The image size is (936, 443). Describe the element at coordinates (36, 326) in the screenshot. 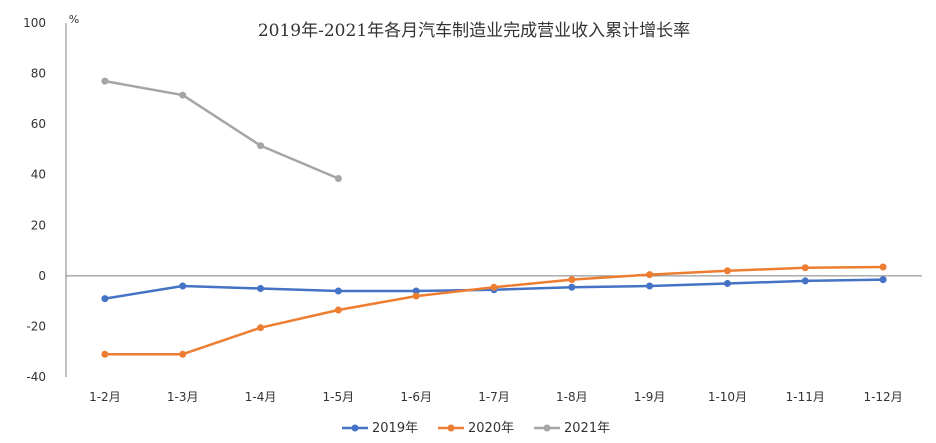

I see `y-tick-label: -20` at that location.